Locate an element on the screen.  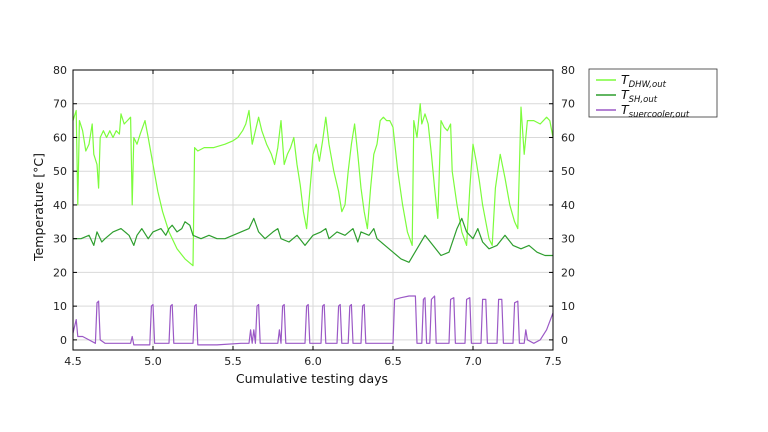
y-tick-label-right: 20 is located at coordinates (568, 272).